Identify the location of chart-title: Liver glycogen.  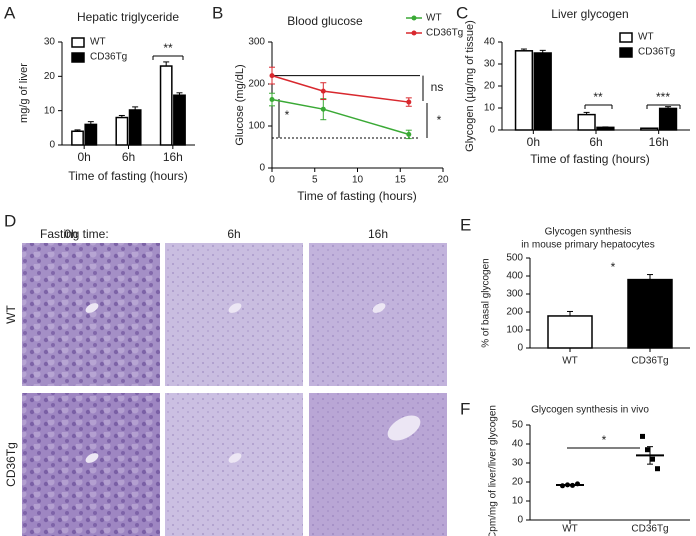
(589, 14).